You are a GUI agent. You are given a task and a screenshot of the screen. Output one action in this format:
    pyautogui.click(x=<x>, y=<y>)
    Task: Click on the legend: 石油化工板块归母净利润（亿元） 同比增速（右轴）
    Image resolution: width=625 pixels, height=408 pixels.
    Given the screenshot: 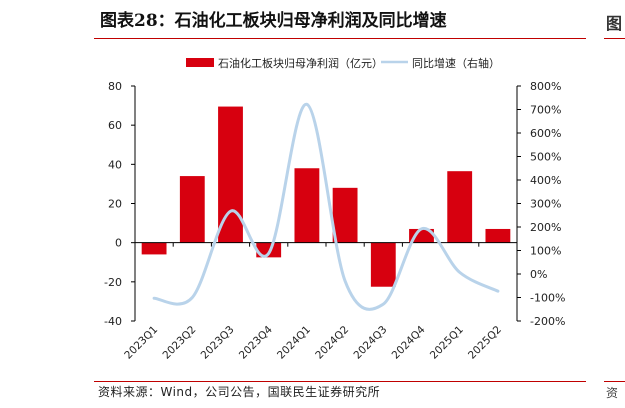 What is the action you would take?
    pyautogui.click(x=343, y=63)
    